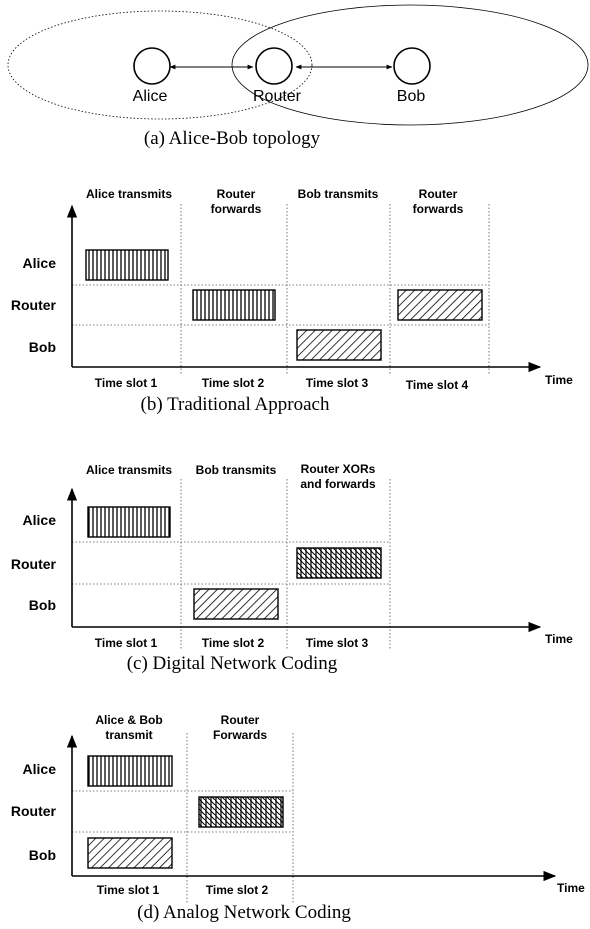  What do you see at coordinates (339, 563) in the screenshot?
I see `packet-xor` at bounding box center [339, 563].